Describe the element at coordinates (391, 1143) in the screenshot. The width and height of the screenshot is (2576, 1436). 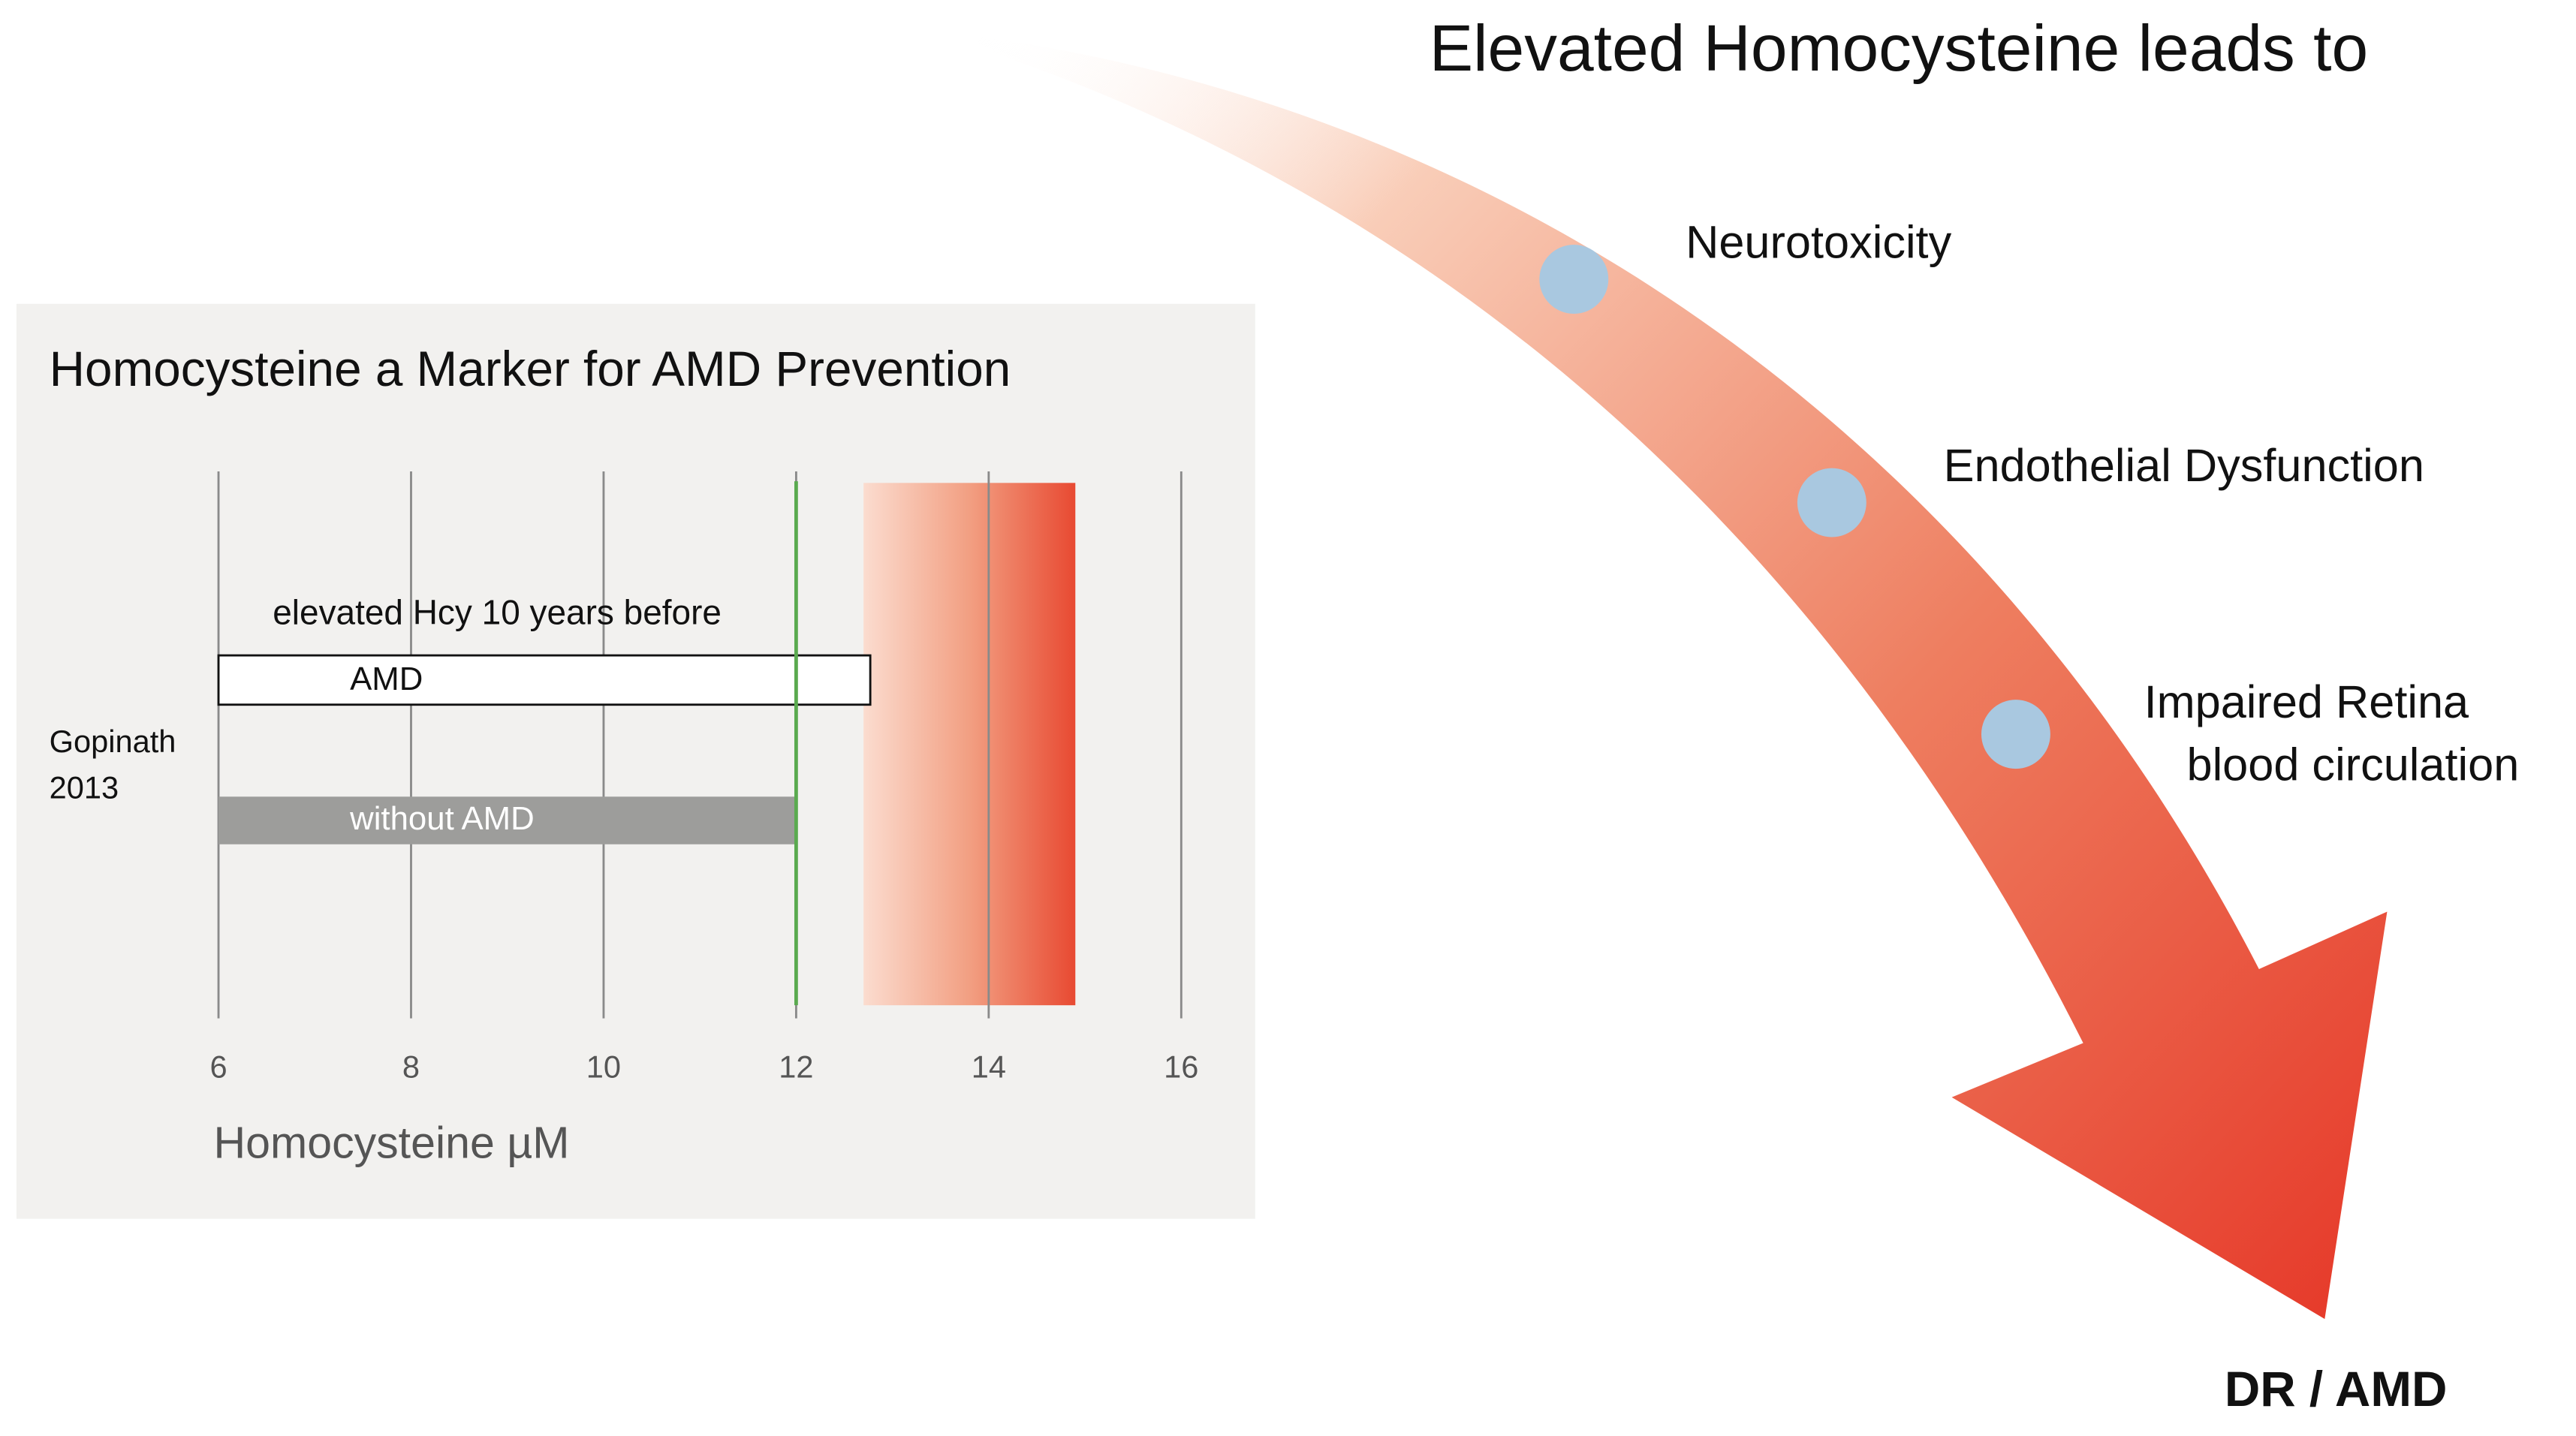
I see `x-axis-label: Homocysteine µM` at that location.